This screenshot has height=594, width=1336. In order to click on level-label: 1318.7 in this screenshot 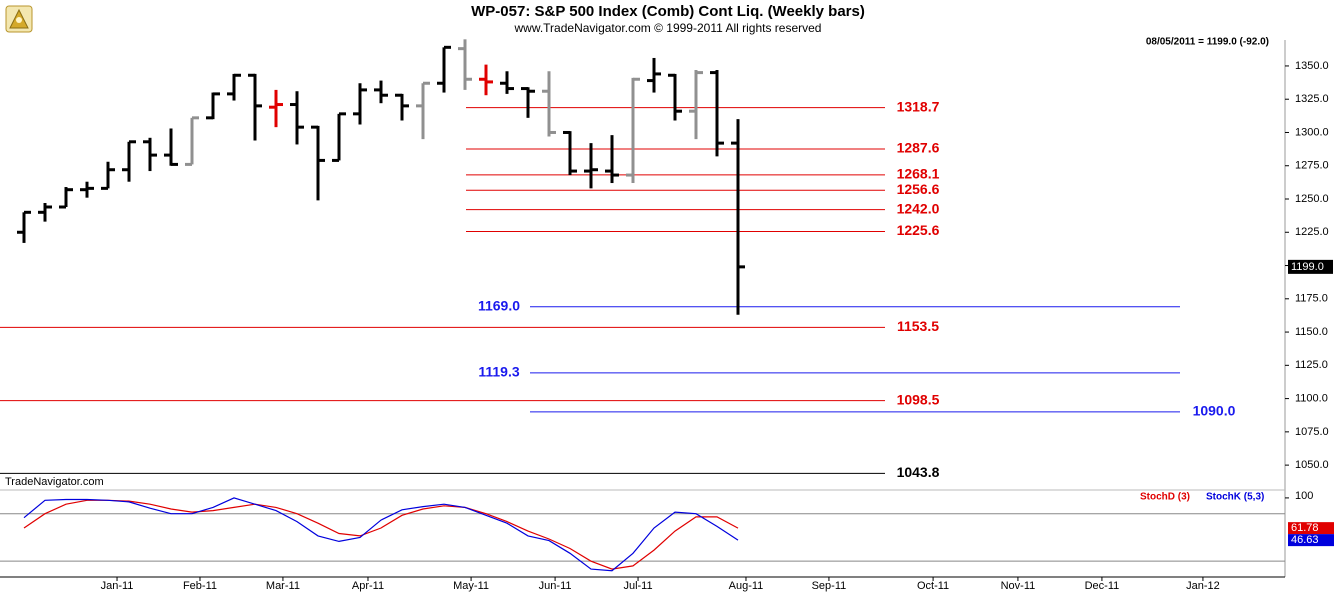, I will do `click(918, 106)`.